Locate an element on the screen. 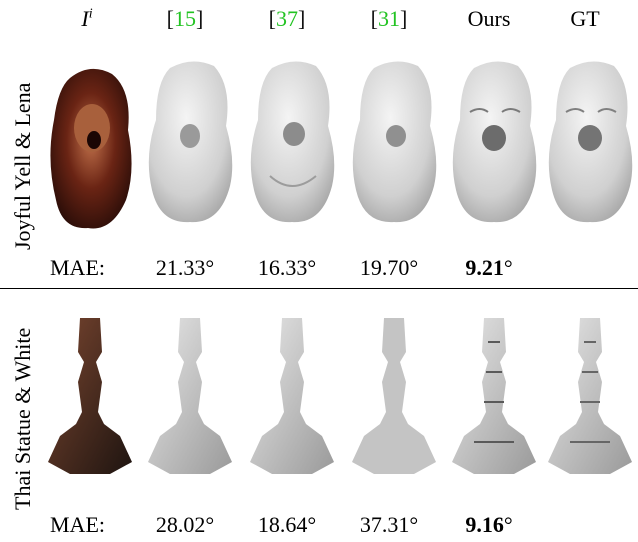 This screenshot has width=638, height=542. row1-mae-label: MAE: is located at coordinates (77, 267).